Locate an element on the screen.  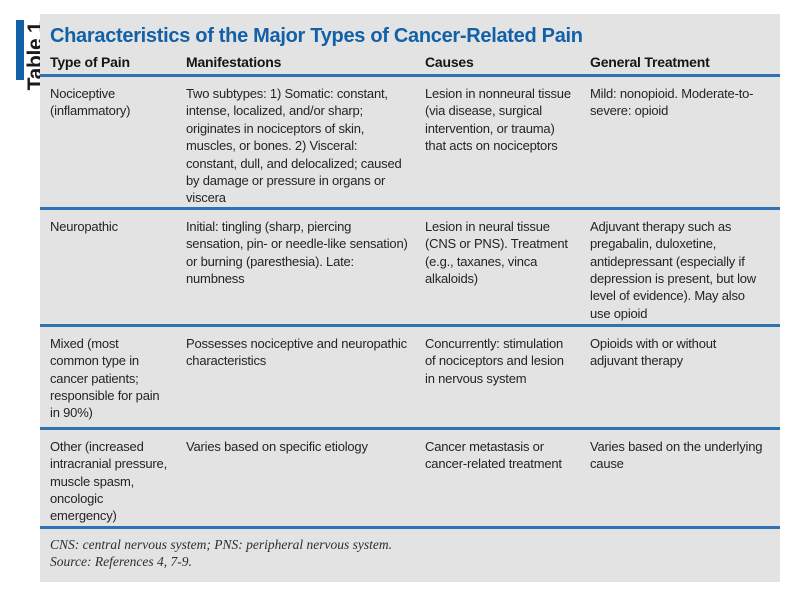
column-header-manifestations: Manifestations is located at coordinates (234, 62).